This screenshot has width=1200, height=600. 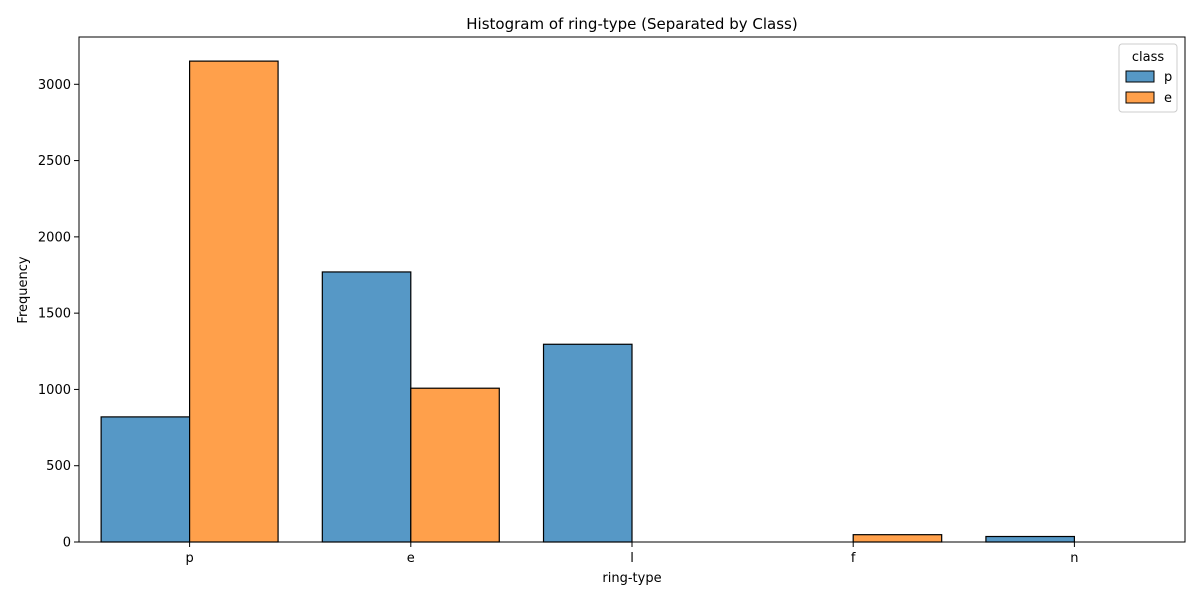 I want to click on bar-e-f, so click(x=897, y=538).